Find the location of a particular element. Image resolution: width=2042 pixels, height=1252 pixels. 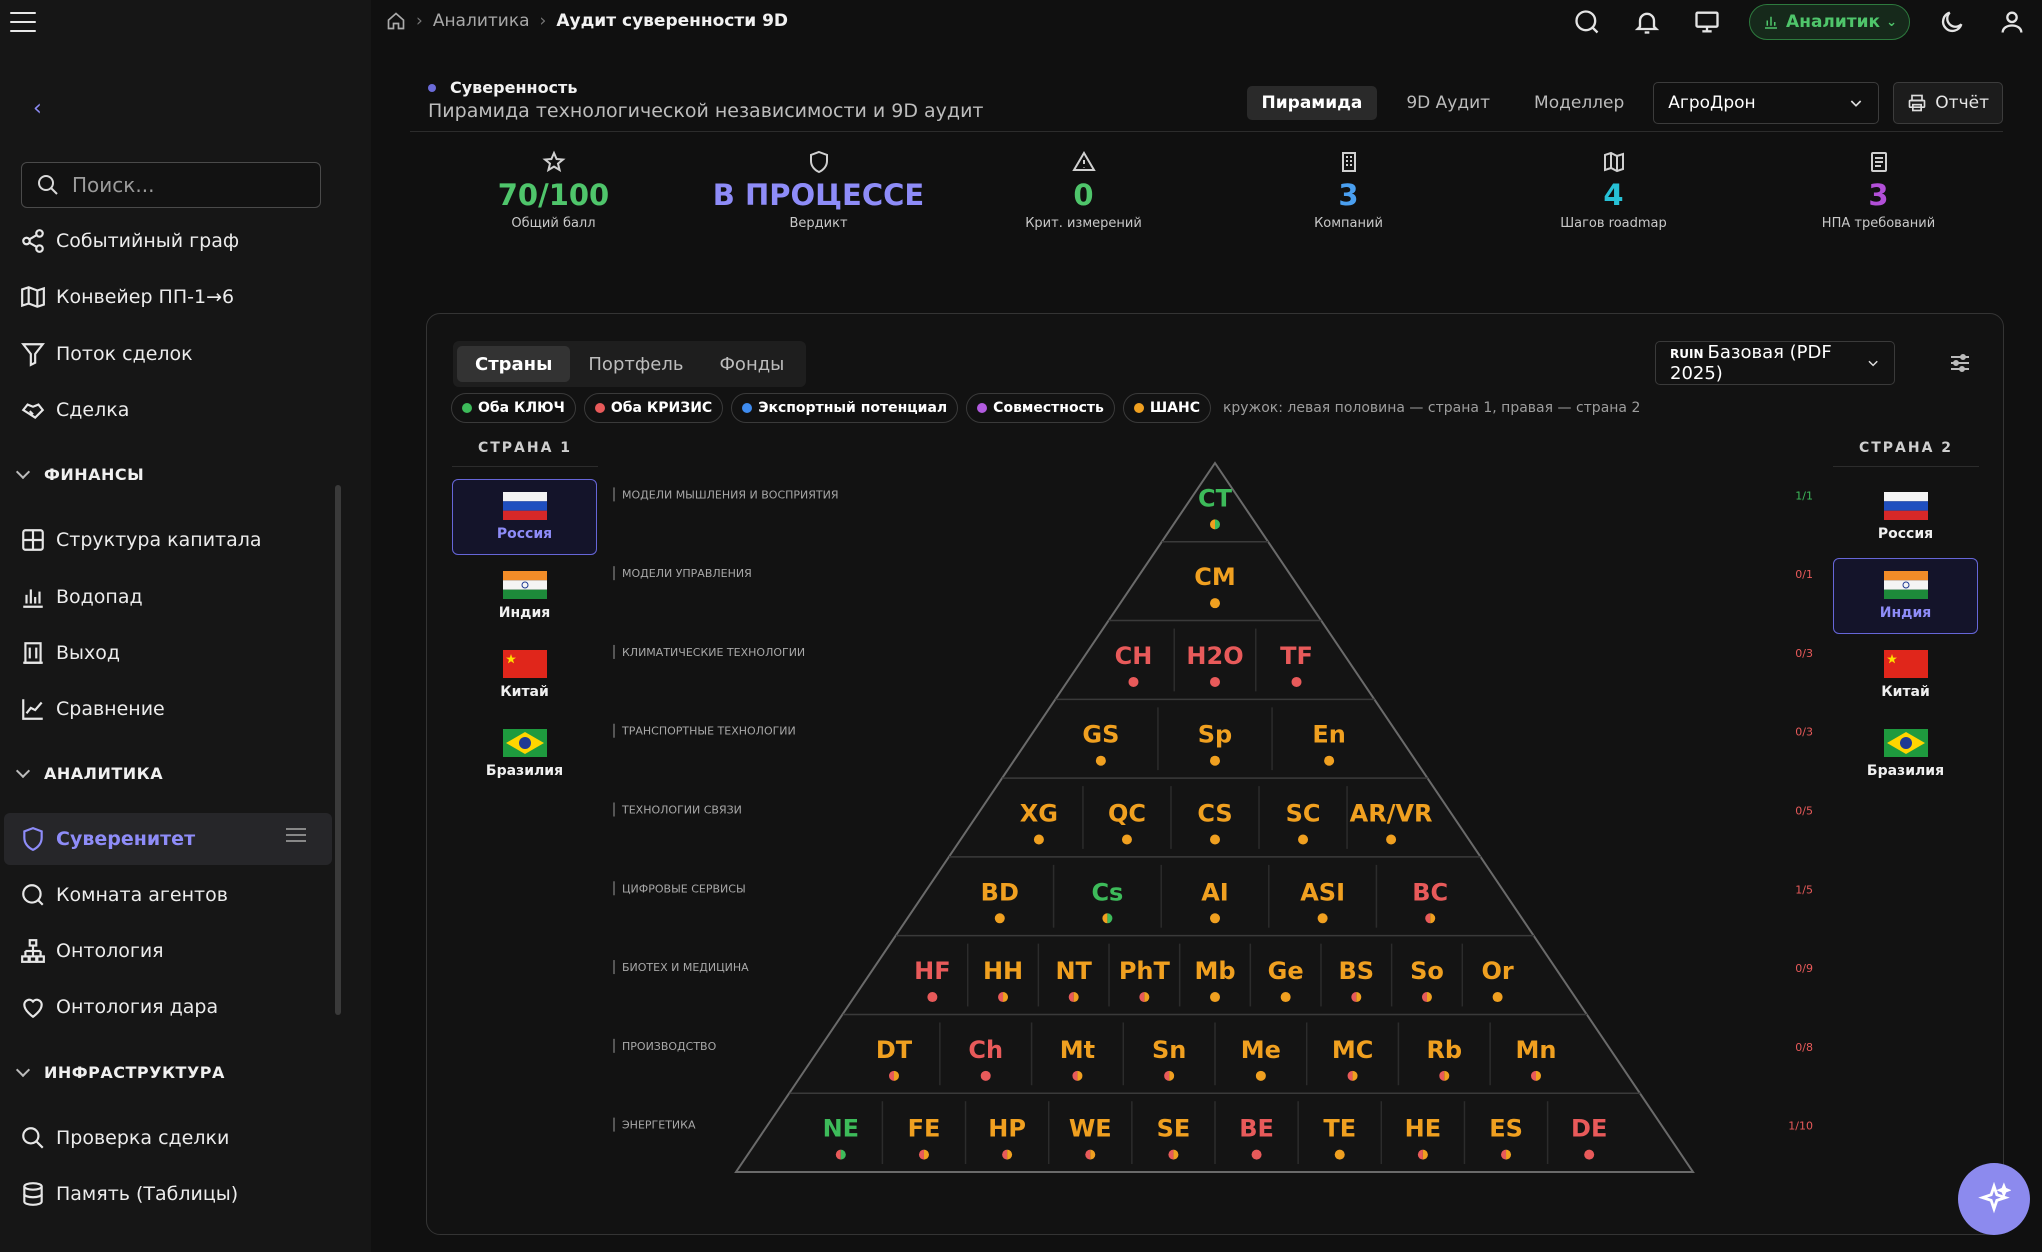

sidebar-item-sovereignty: Суверенитет is located at coordinates (107, 839).